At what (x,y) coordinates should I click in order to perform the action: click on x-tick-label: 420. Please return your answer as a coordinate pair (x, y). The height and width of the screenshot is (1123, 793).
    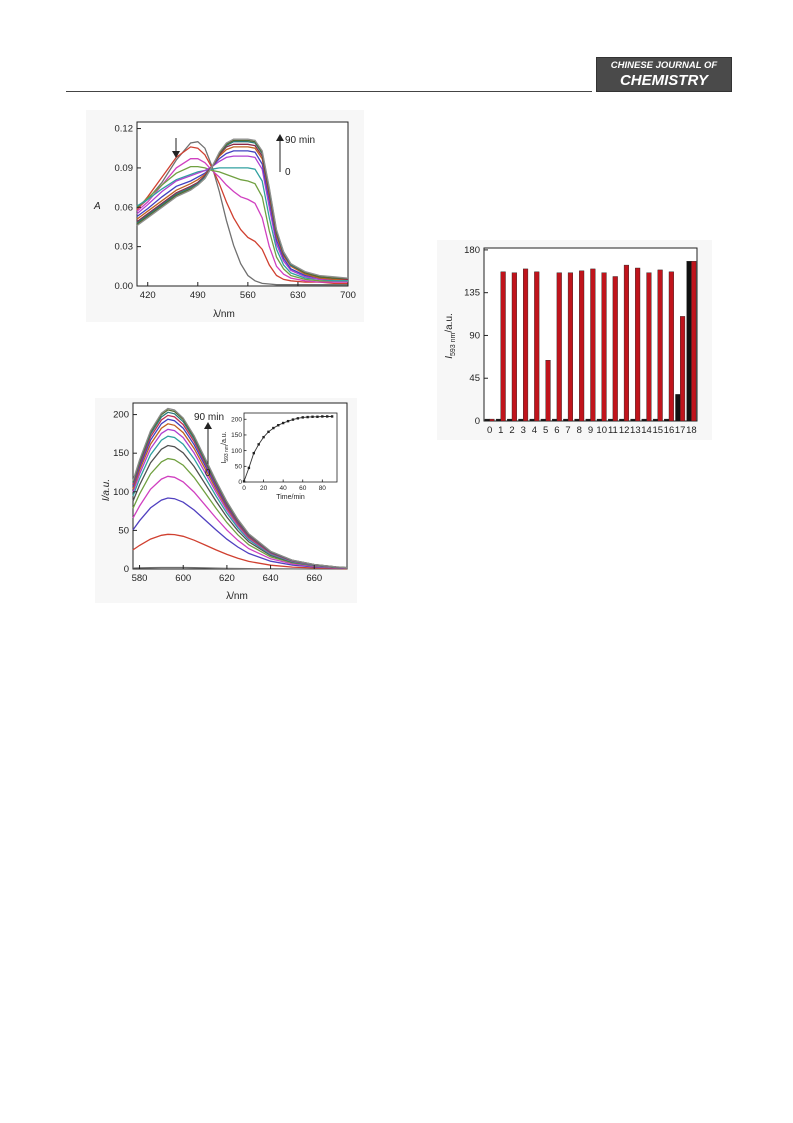
    Looking at the image, I should click on (148, 295).